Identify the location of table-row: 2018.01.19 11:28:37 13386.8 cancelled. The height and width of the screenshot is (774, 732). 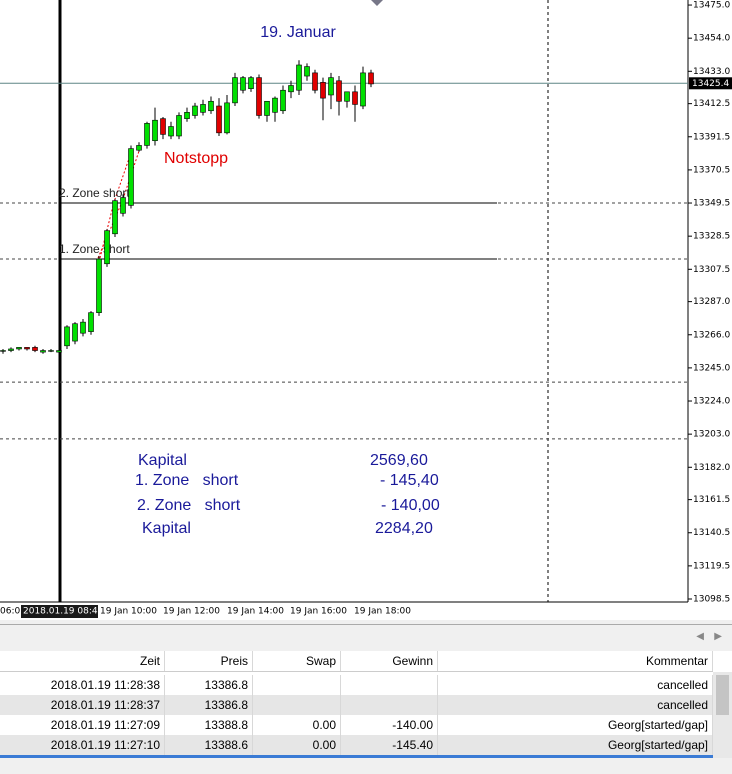
(356, 705).